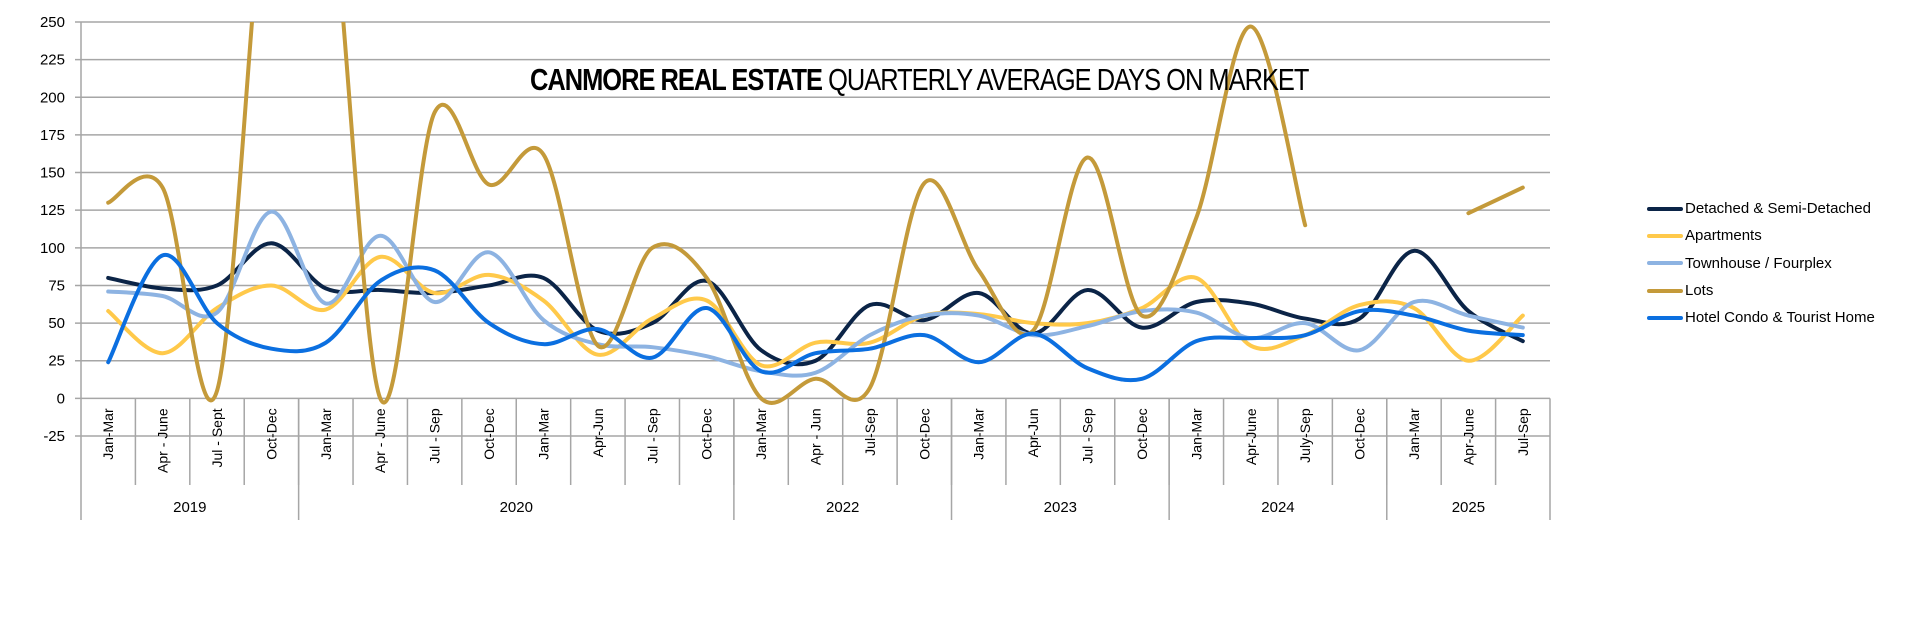 This screenshot has width=1920, height=626. I want to click on series-apartments, so click(815, 311).